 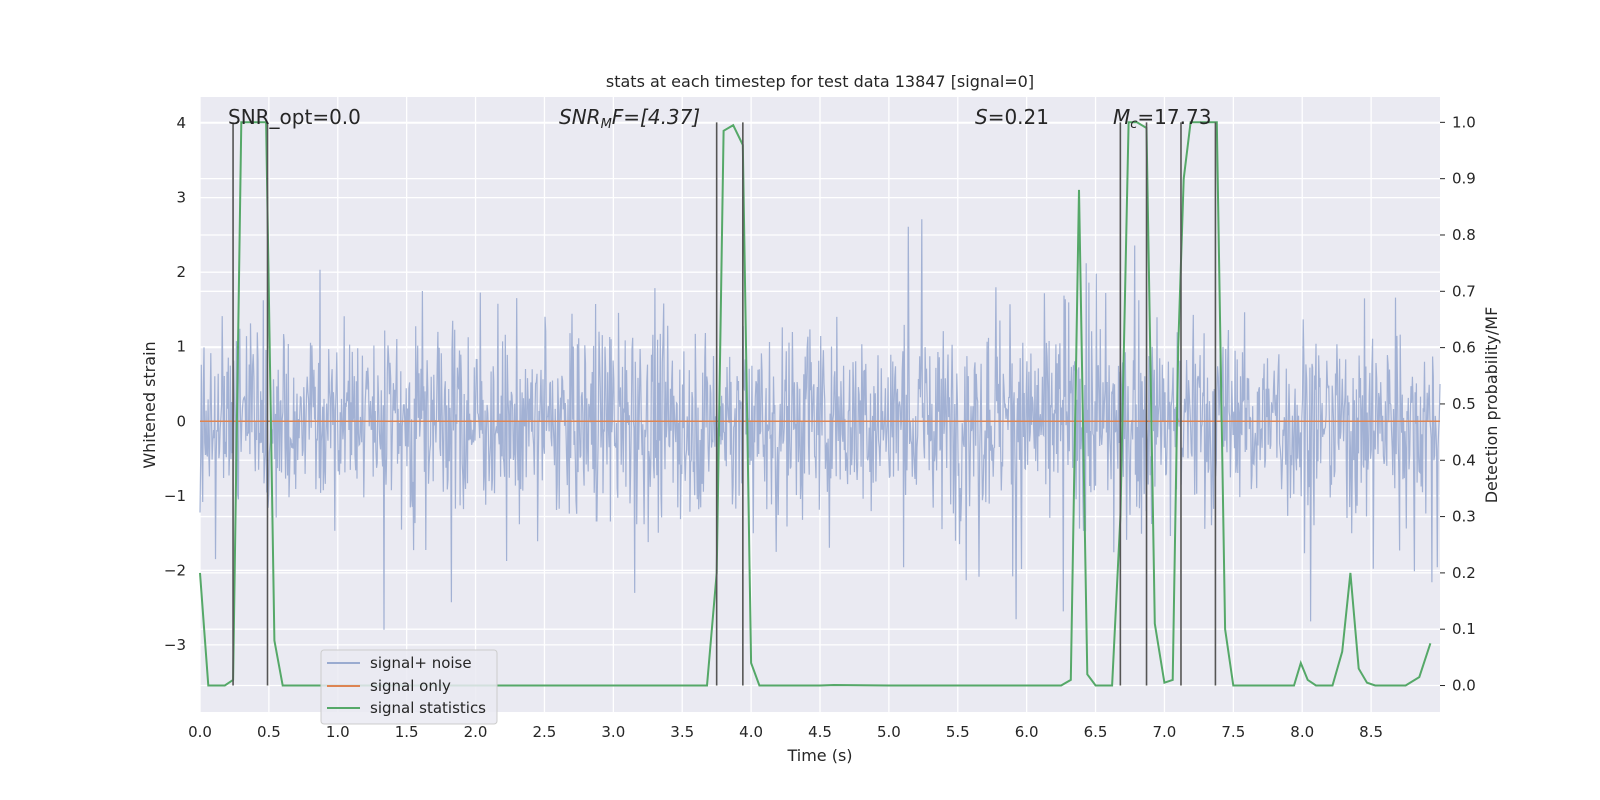 What do you see at coordinates (407, 732) in the screenshot?
I see `x-tick-label: 1.5` at bounding box center [407, 732].